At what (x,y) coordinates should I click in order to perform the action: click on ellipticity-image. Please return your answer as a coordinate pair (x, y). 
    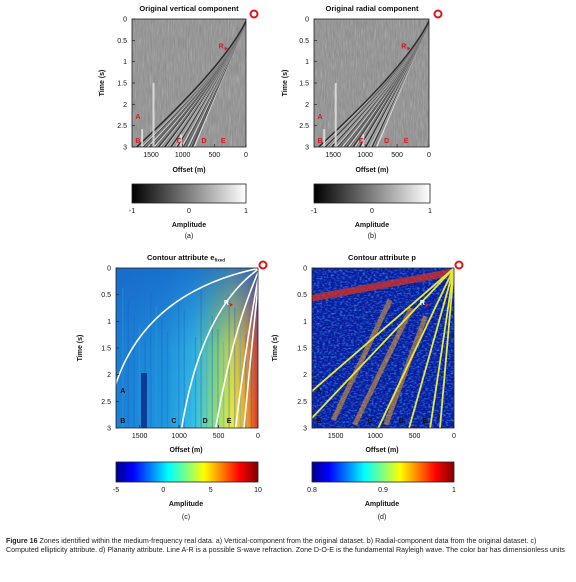
    Looking at the image, I should click on (187, 348).